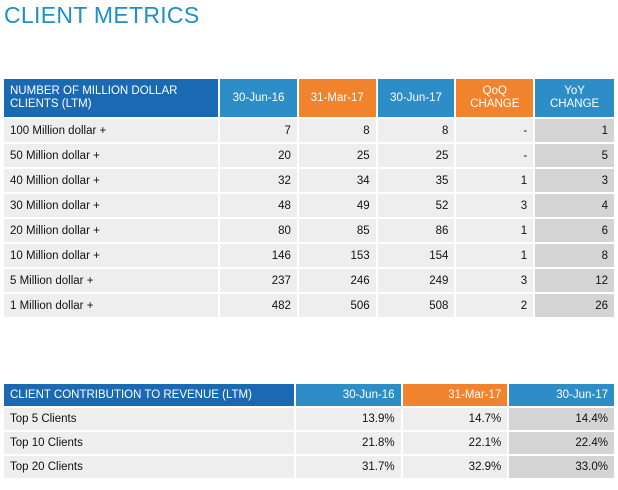 Image resolution: width=618 pixels, height=490 pixels. Describe the element at coordinates (337, 180) in the screenshot. I see `cell-31-mar-17: 34` at that location.